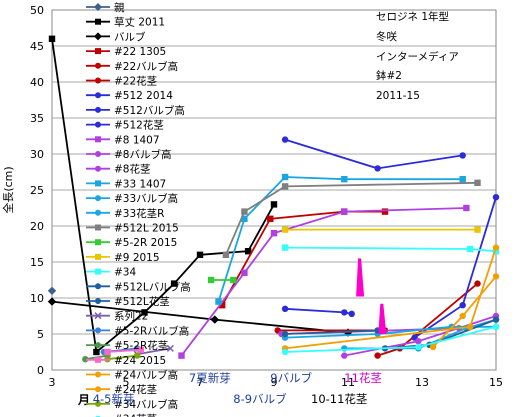 Image resolution: width=515 pixels, height=417 pixels. What do you see at coordinates (40, 334) in the screenshot?
I see `y-tick-label: 5` at bounding box center [40, 334].